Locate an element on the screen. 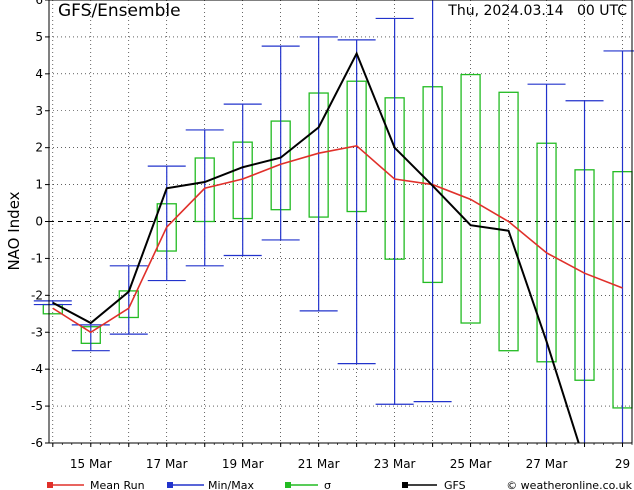 This screenshot has width=634, height=490. legend-item-minmax: Min/Max is located at coordinates (210, 484).